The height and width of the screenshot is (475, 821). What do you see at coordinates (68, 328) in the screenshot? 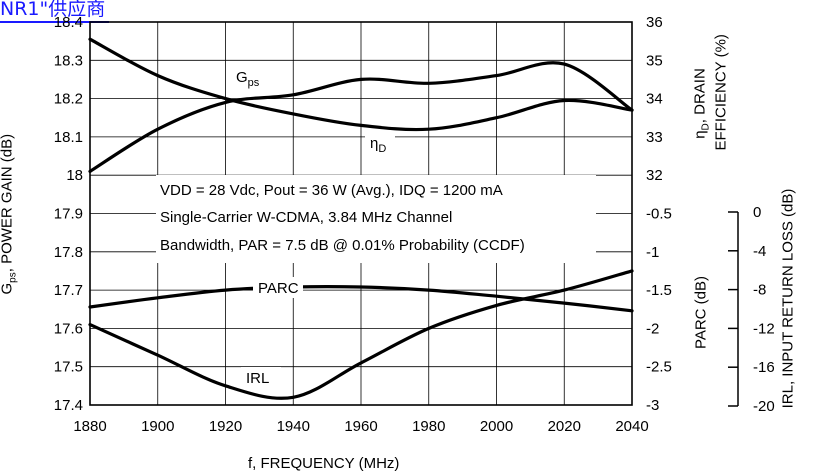
I see `y-left-tick-label: 17.6` at bounding box center [68, 328].